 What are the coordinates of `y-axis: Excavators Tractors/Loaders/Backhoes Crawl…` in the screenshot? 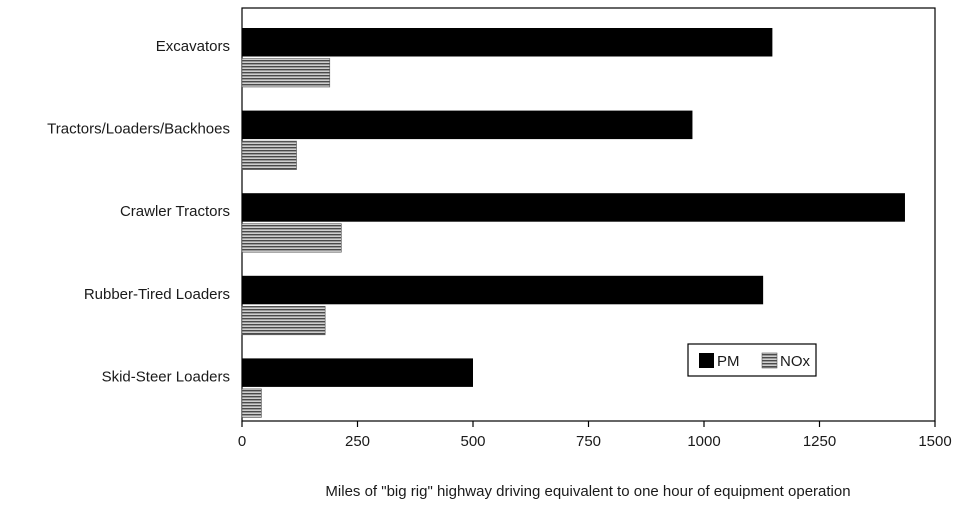 It's located at (138, 211).